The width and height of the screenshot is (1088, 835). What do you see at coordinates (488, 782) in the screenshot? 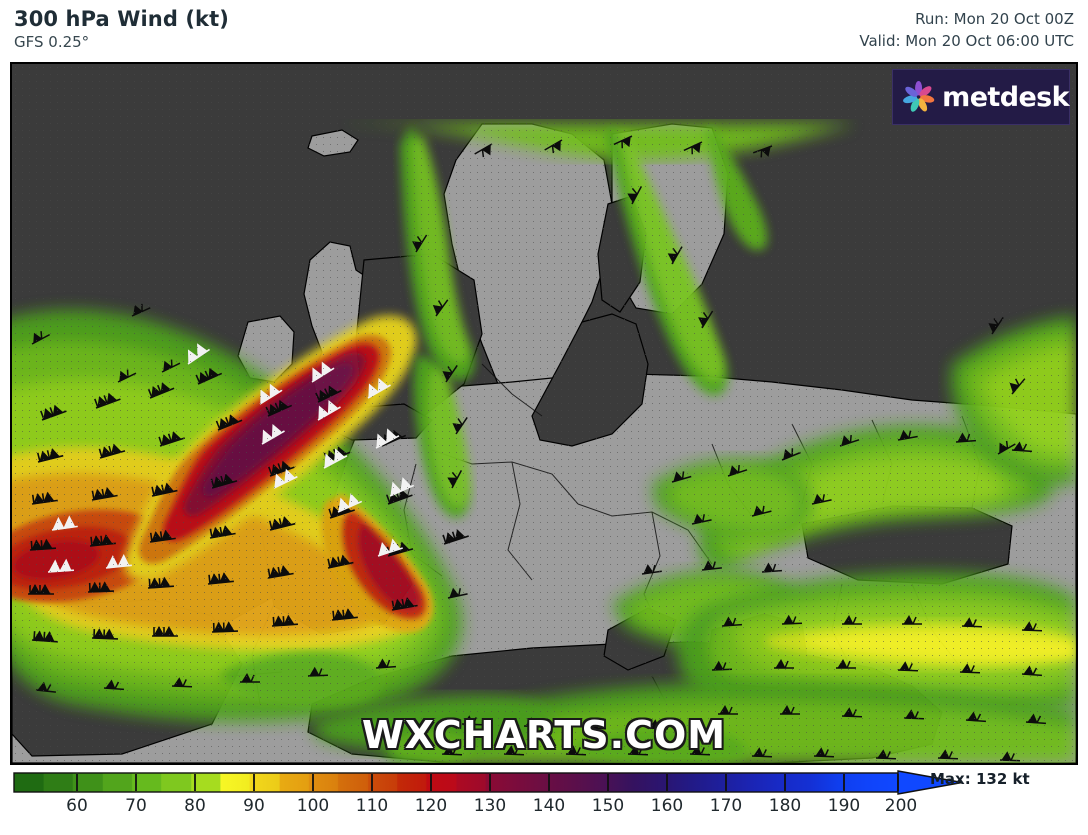
I see `colorbar-gradient` at bounding box center [488, 782].